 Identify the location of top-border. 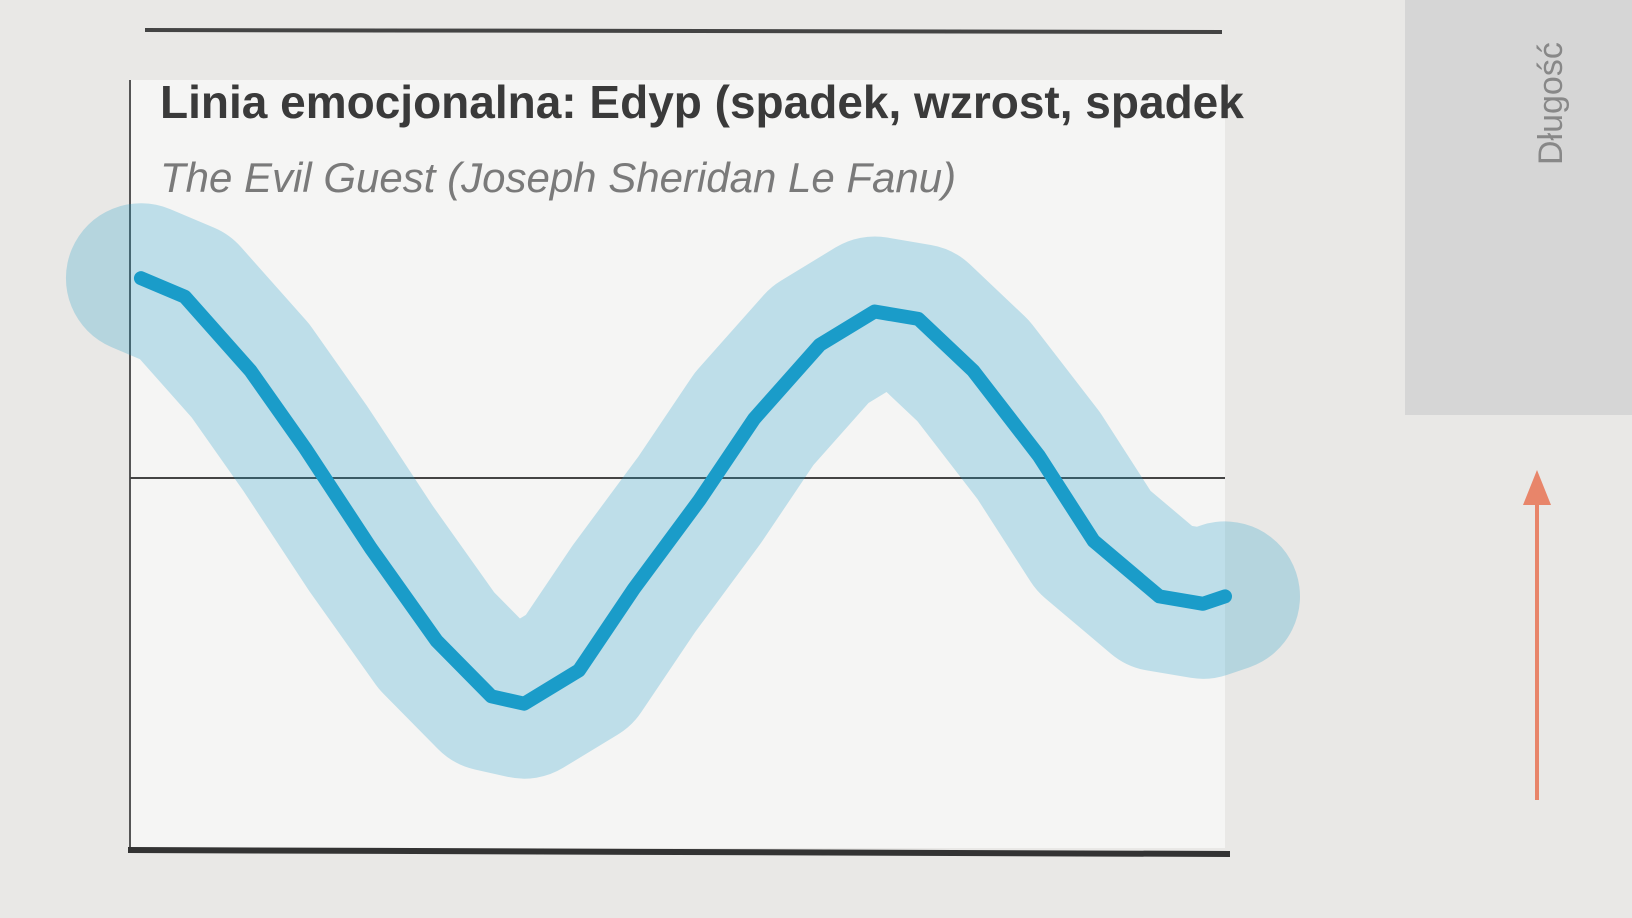
(683, 31).